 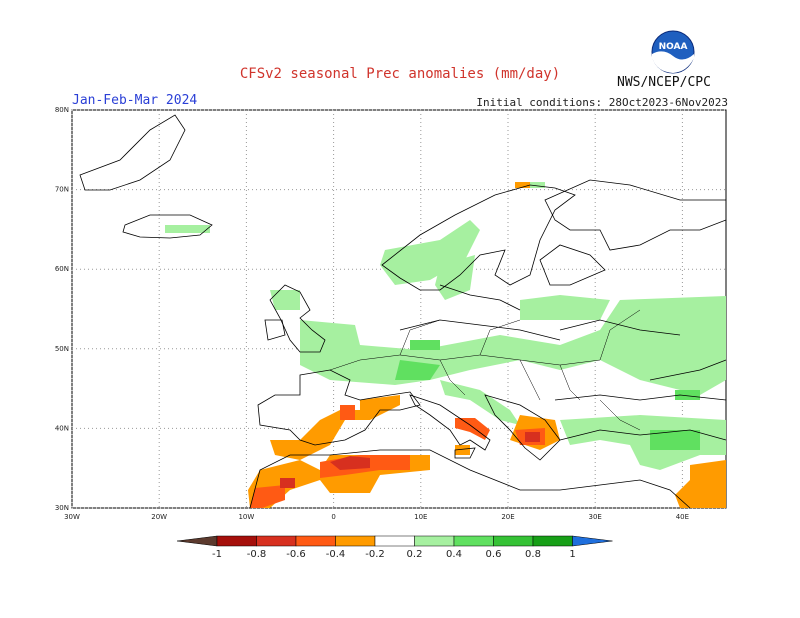 I want to click on lon-label: 20W, so click(x=159, y=517).